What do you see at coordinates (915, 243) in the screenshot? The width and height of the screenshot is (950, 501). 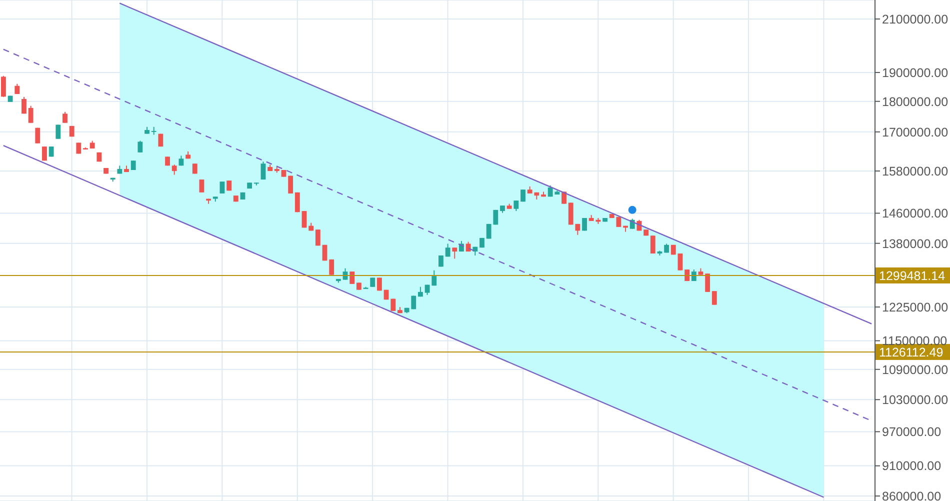 I see `y-tick-label: 1380000.00` at bounding box center [915, 243].